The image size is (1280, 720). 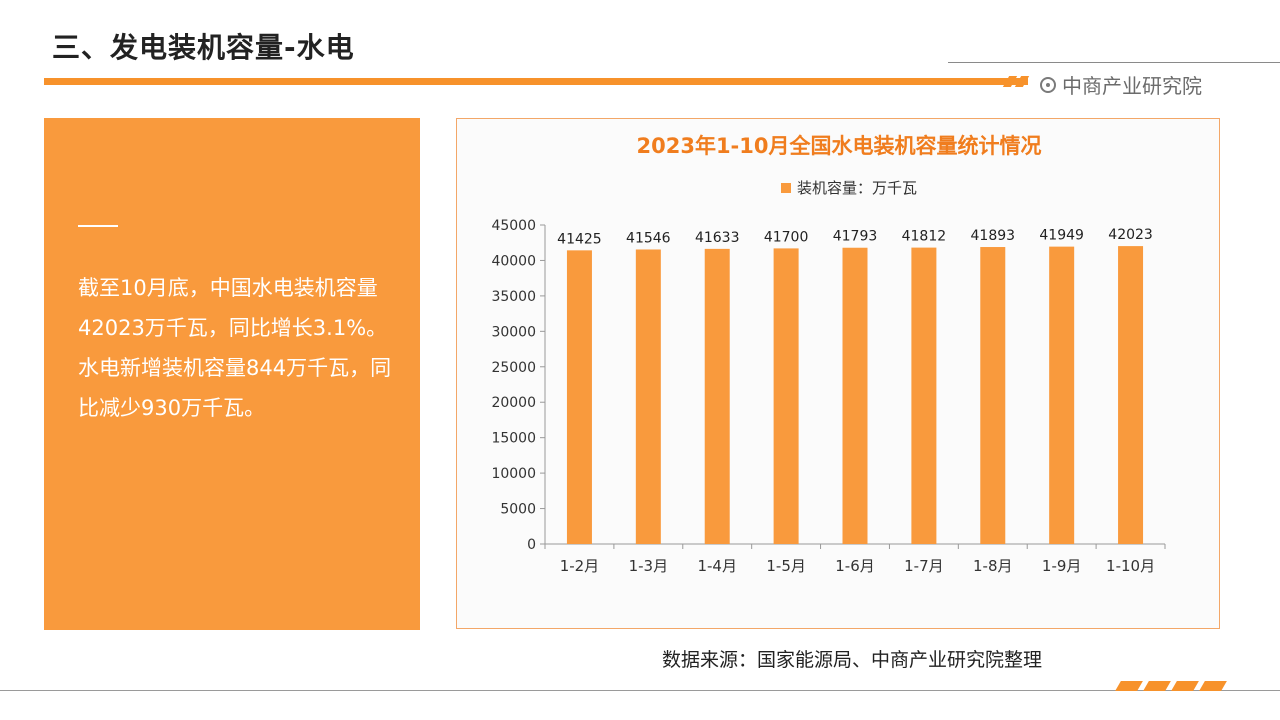 What do you see at coordinates (717, 566) in the screenshot?
I see `x-tick-label: 1-4月` at bounding box center [717, 566].